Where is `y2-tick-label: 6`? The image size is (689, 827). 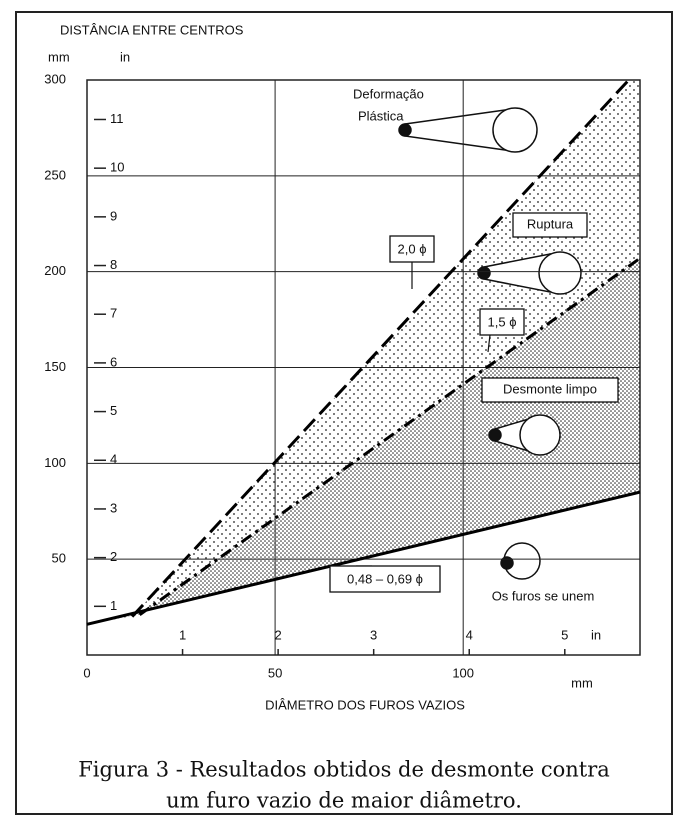 y2-tick-label: 6 is located at coordinates (113, 361).